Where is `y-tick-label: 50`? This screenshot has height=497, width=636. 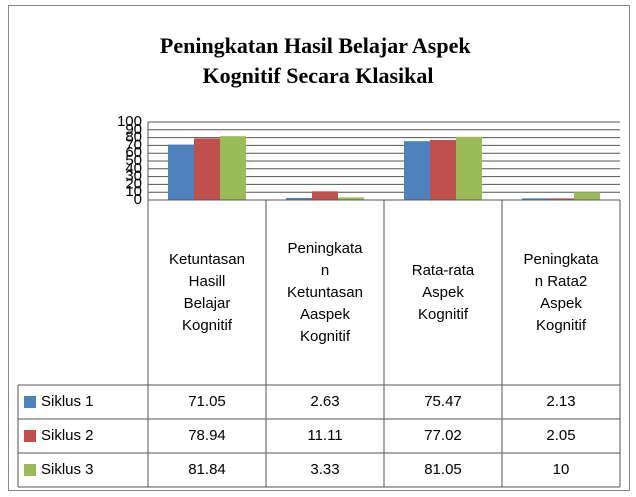 y-tick-label: 50 is located at coordinates (133, 160).